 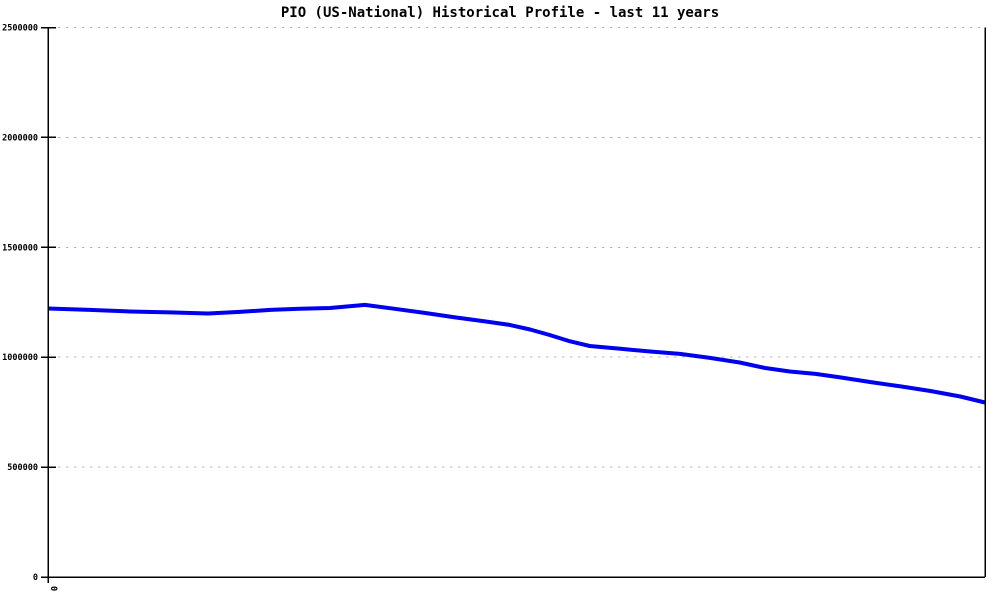 I want to click on y-axis-tick-label: 2500000, so click(x=20, y=29).